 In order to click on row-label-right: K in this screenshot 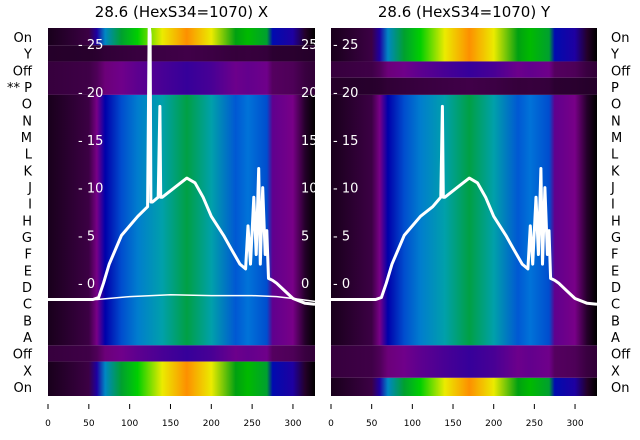, I will do `click(615, 171)`.